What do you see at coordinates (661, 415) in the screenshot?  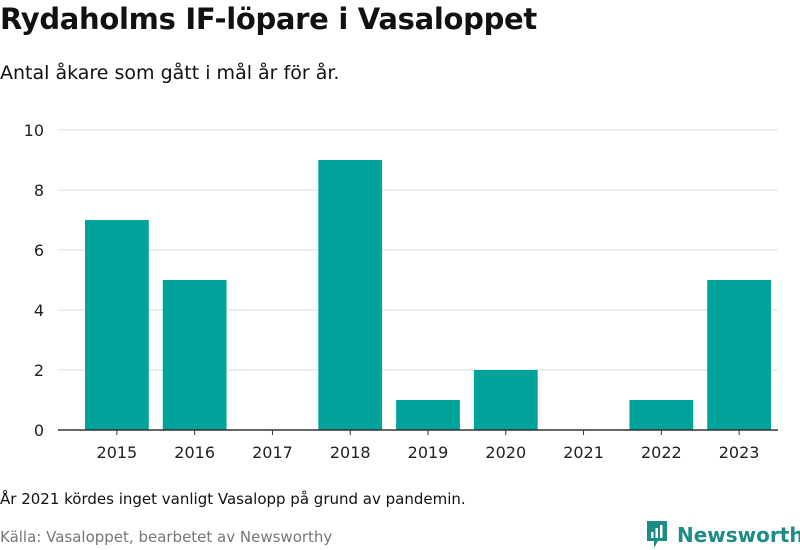 I see `bar-2022` at bounding box center [661, 415].